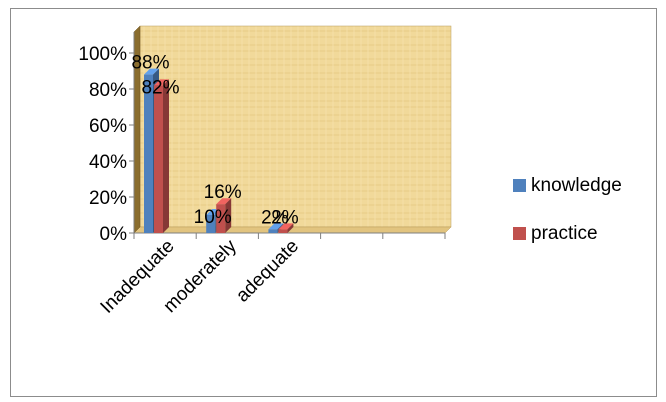 This screenshot has width=666, height=402. Describe the element at coordinates (223, 192) in the screenshot. I see `data-label-practice: 16%` at that location.